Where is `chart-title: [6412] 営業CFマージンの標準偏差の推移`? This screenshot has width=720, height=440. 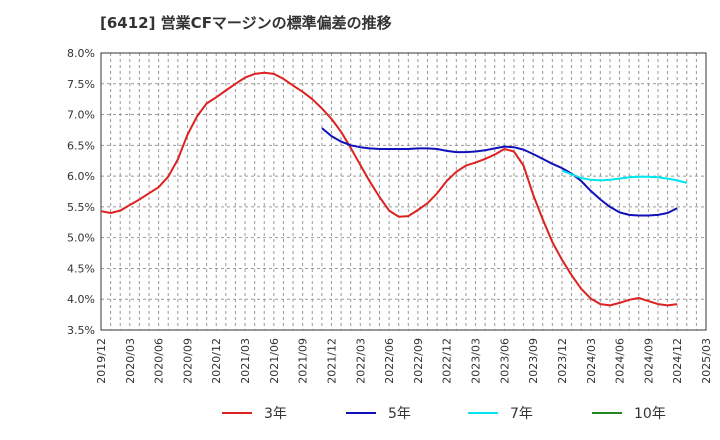
chart-title: [6412] 営業CFマージンの標準偏差の推移 is located at coordinates (246, 23).